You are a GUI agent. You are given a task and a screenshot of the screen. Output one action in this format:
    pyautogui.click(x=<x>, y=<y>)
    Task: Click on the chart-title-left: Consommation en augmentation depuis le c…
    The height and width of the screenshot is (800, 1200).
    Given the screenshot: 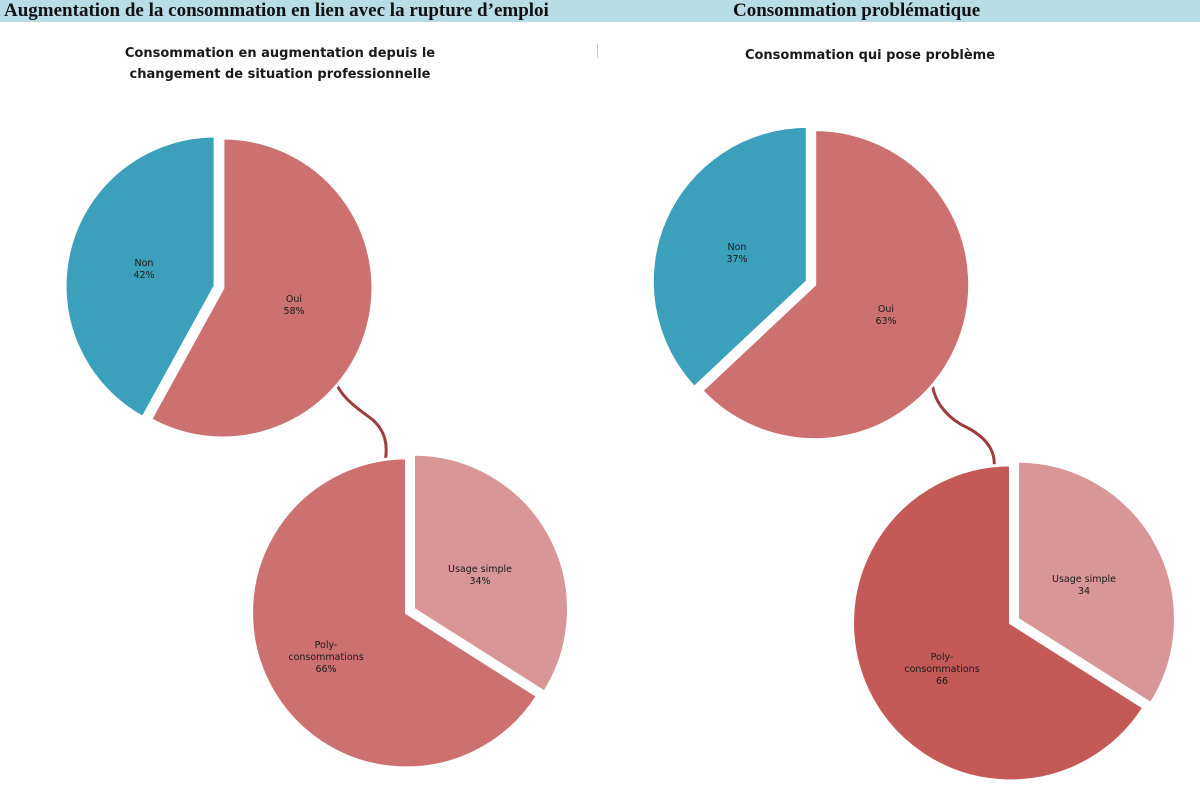 What is the action you would take?
    pyautogui.click(x=280, y=64)
    